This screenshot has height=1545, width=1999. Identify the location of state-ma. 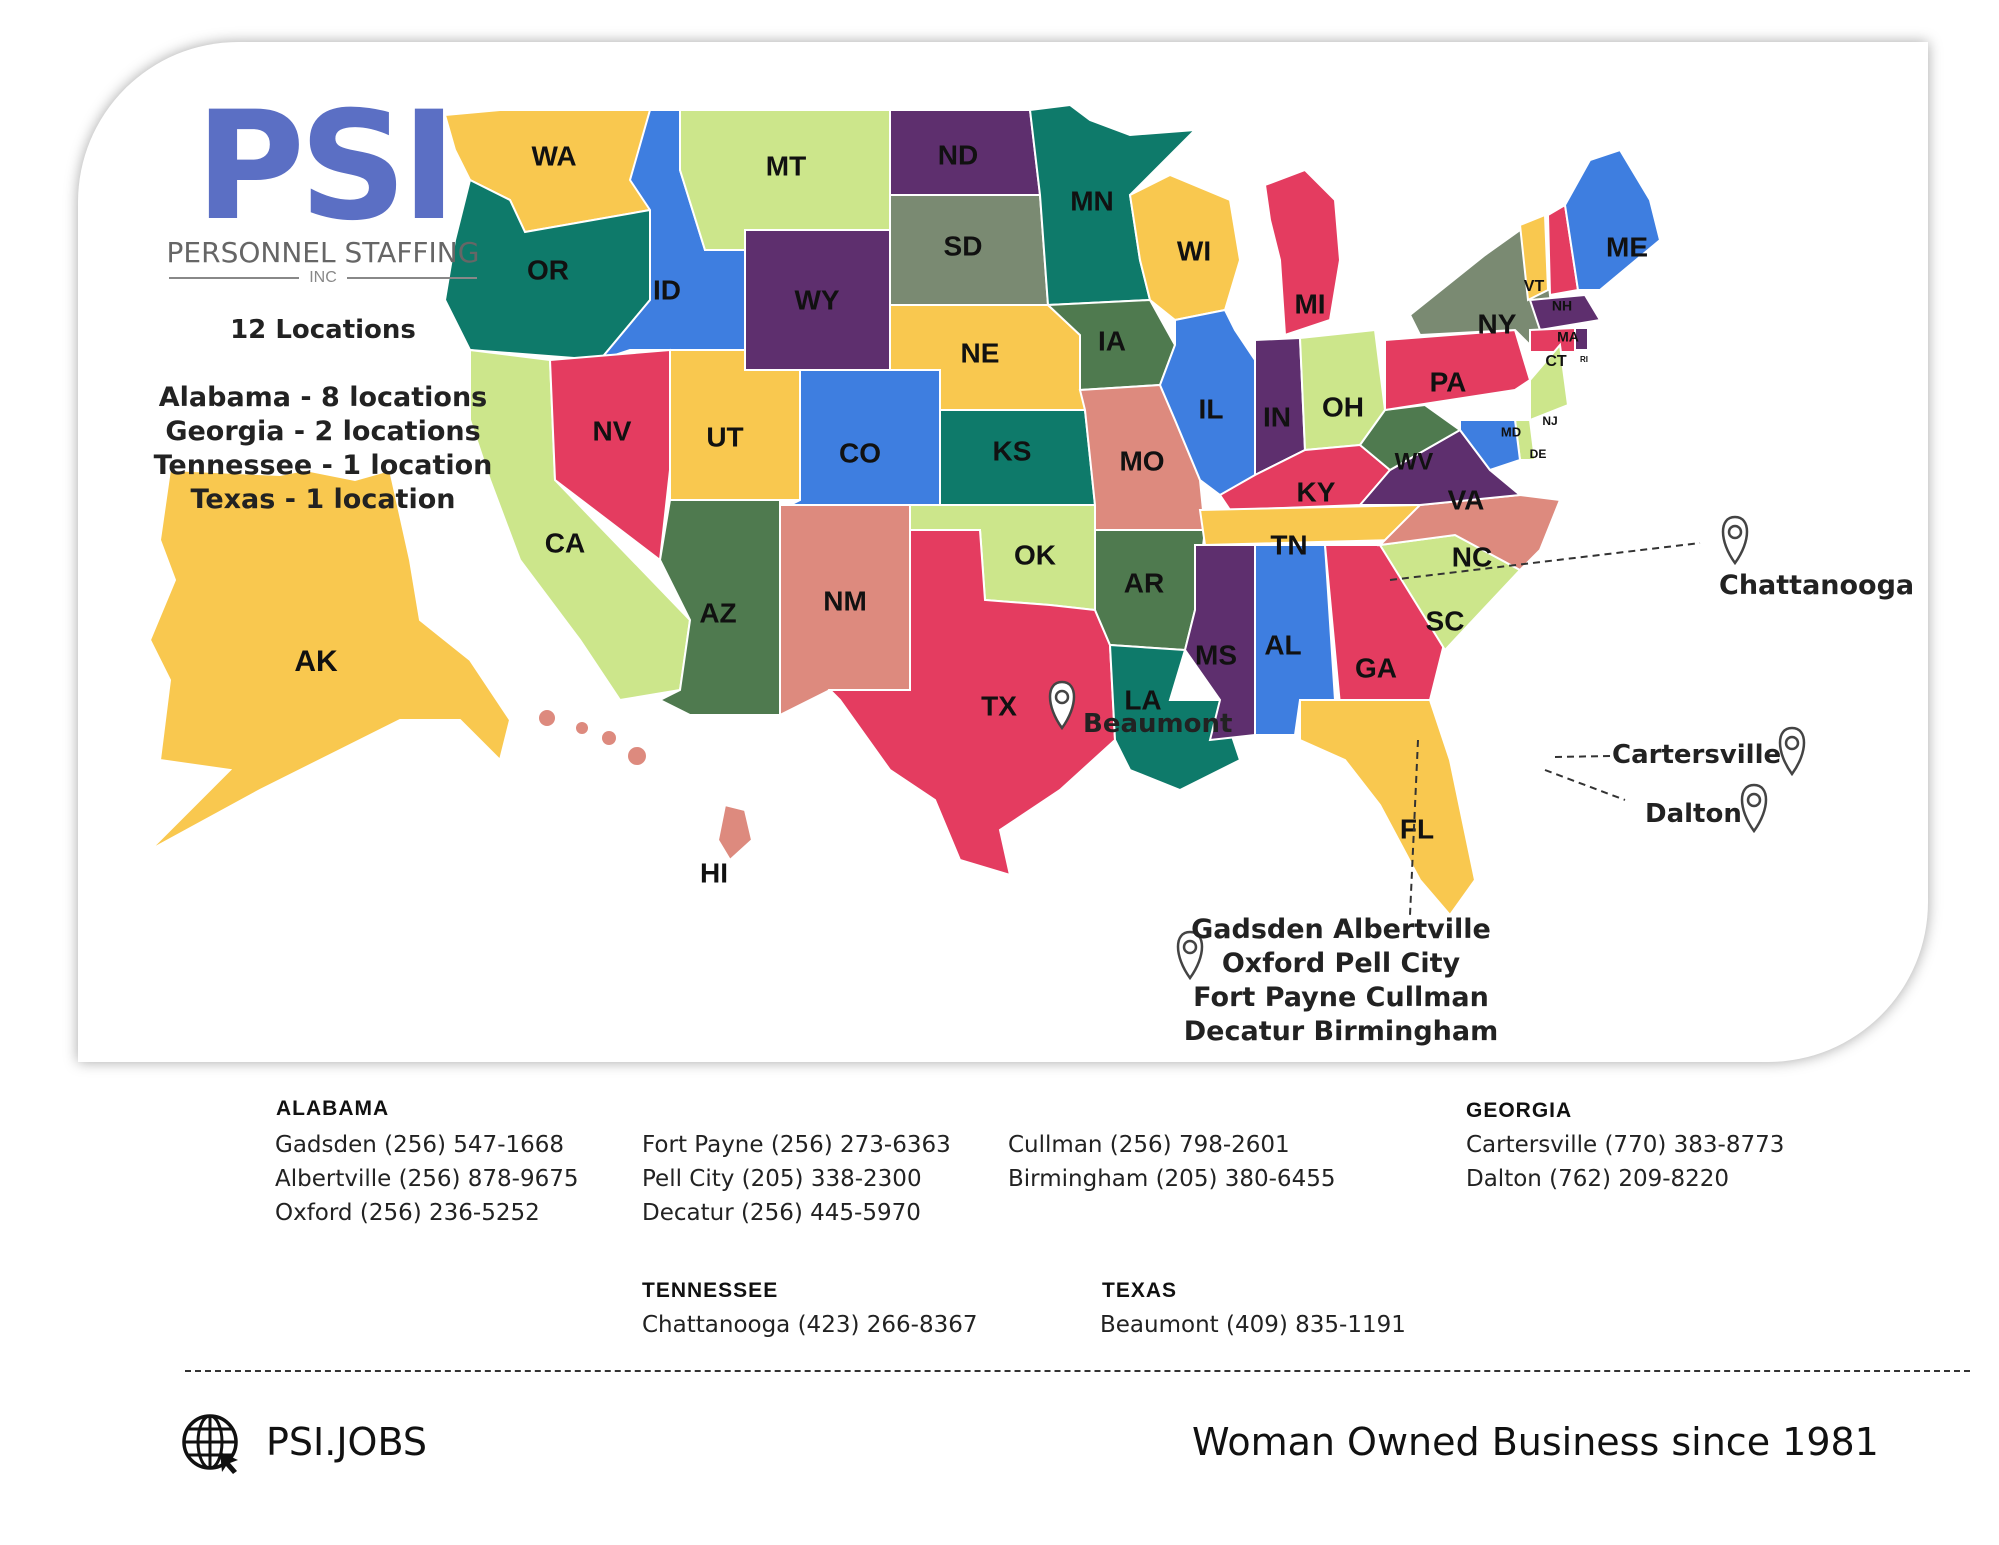
(1565, 312).